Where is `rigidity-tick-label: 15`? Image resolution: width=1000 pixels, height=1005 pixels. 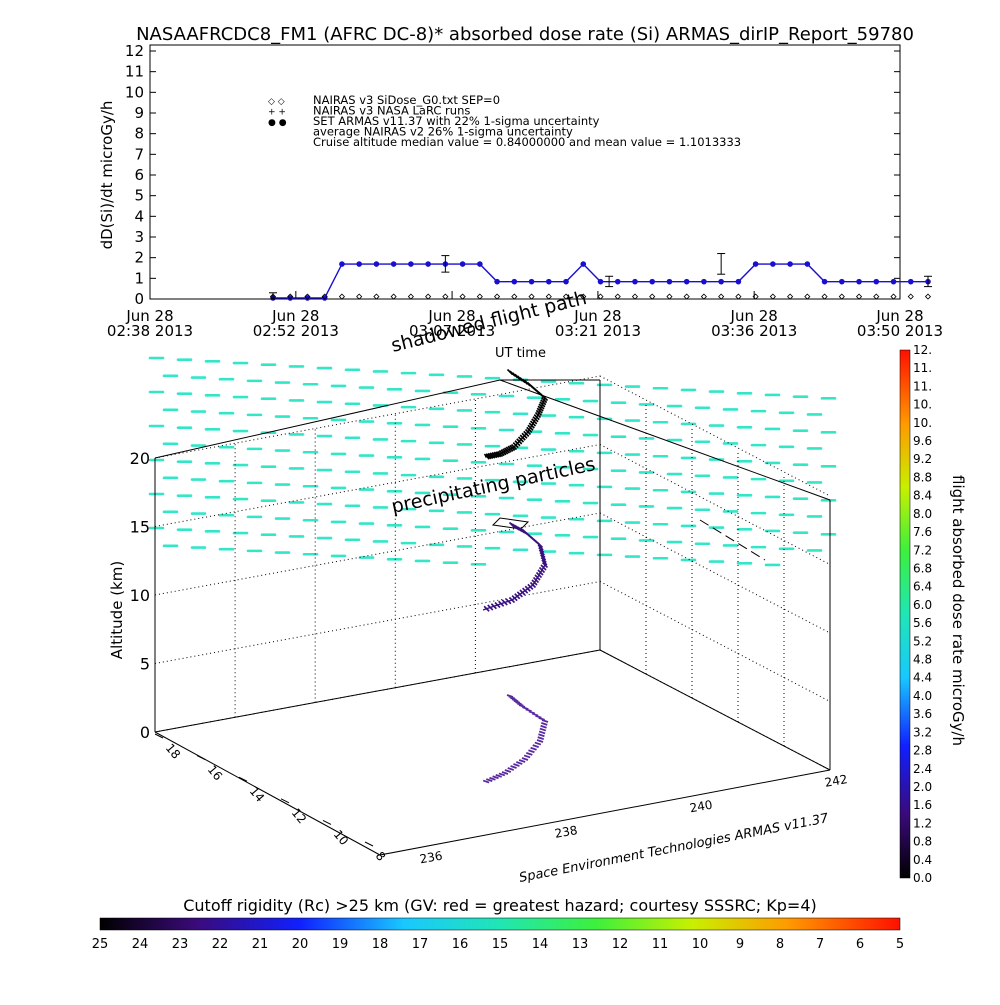 rigidity-tick-label: 15 is located at coordinates (500, 944).